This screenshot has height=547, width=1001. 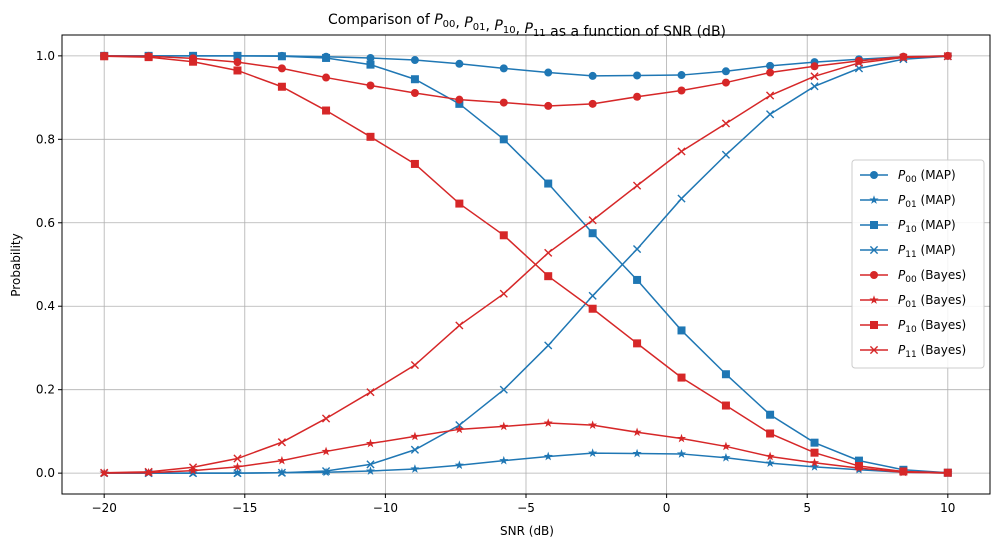 I want to click on y-tick-label: 1.0, so click(x=45, y=56).